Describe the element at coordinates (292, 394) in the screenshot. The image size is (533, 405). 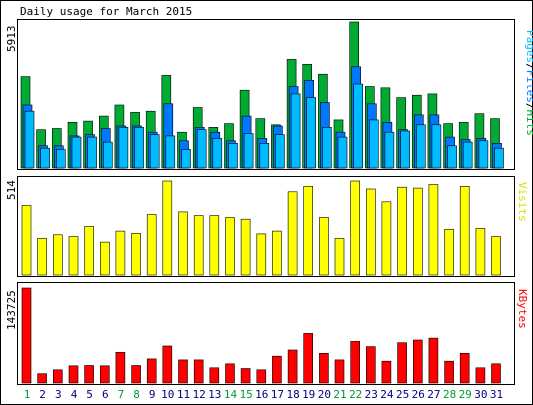
I see `x-label-day-18: 18` at that location.